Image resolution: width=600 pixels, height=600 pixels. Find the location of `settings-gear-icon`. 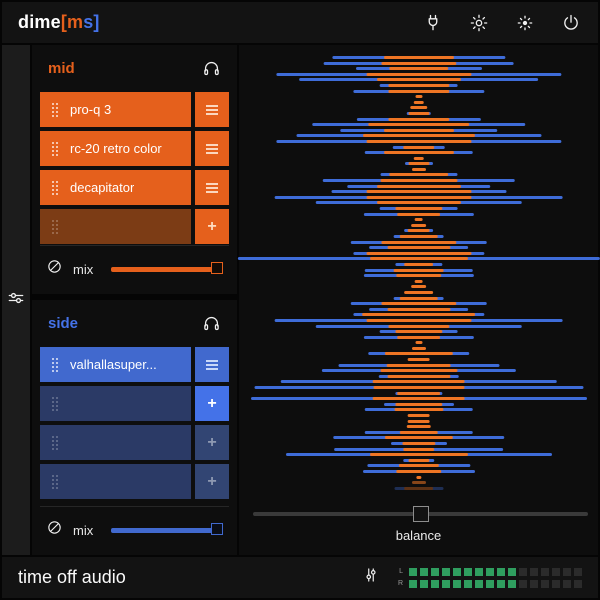

settings-gear-icon is located at coordinates (479, 23).